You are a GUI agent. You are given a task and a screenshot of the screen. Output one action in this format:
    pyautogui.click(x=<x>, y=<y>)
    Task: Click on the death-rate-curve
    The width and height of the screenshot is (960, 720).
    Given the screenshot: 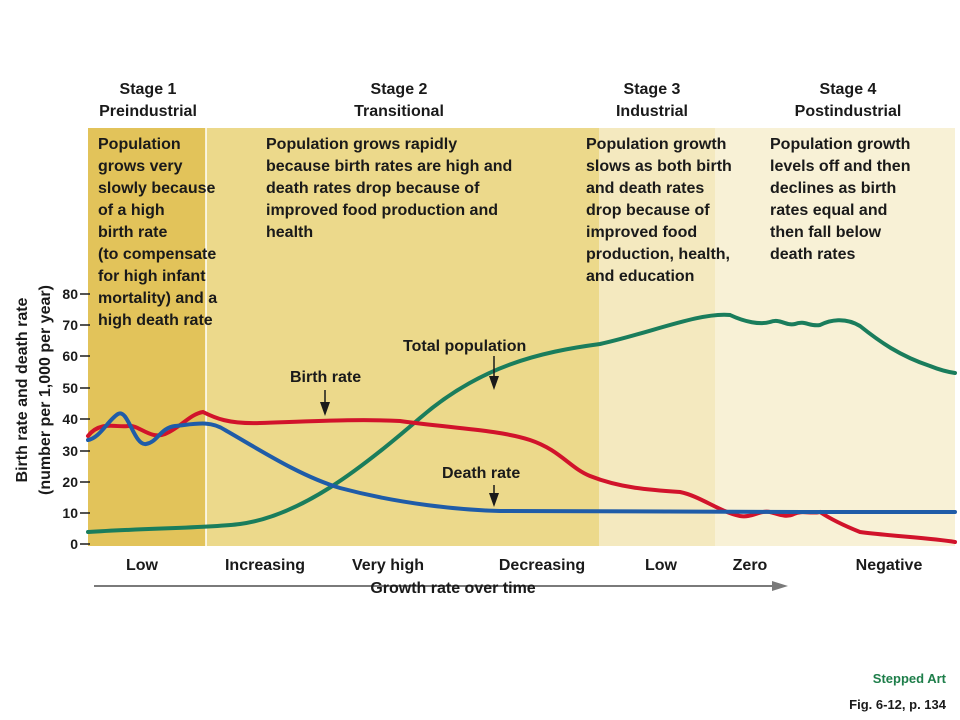 What is the action you would take?
    pyautogui.click(x=521, y=462)
    